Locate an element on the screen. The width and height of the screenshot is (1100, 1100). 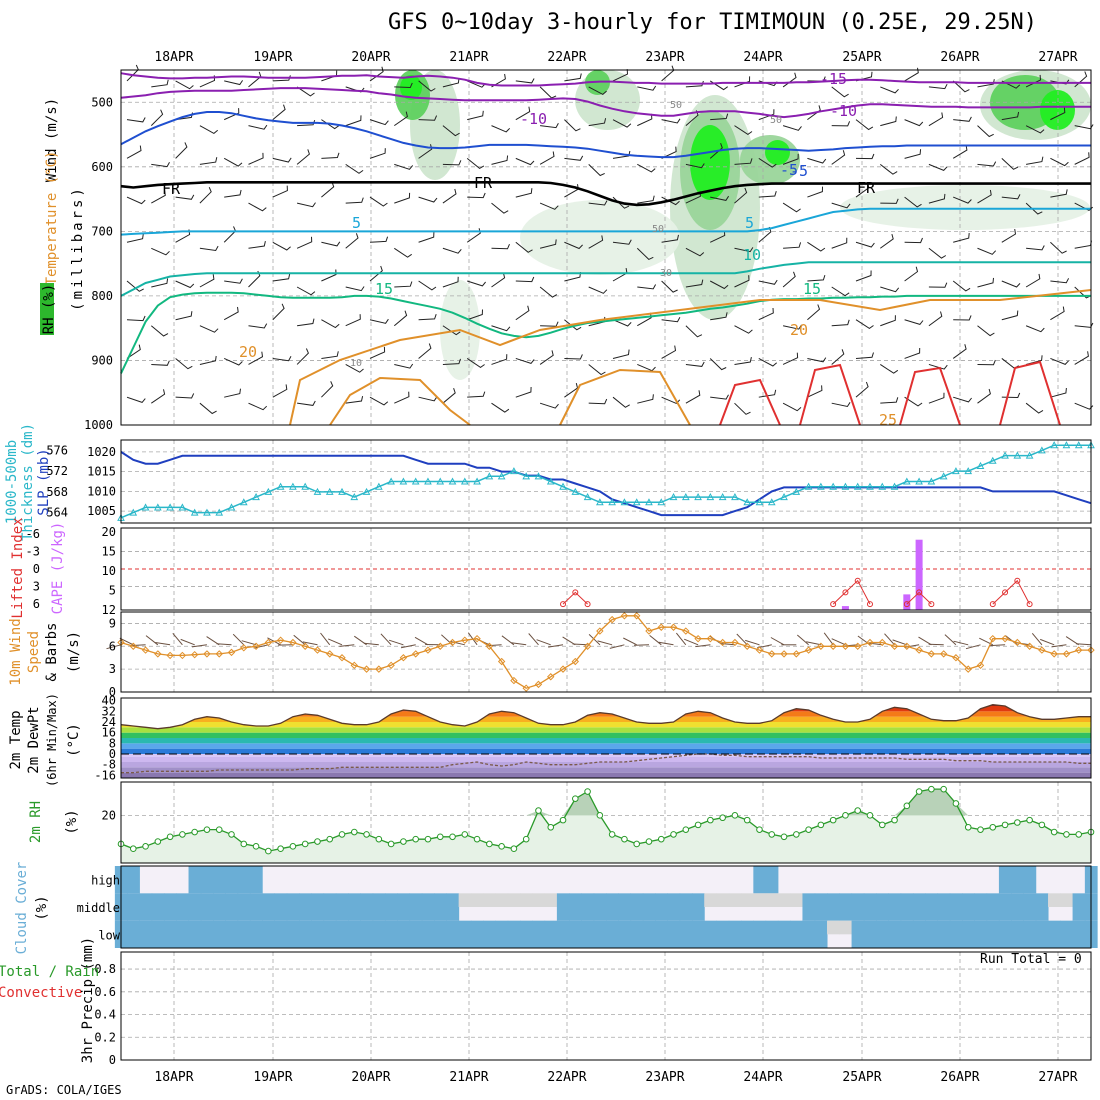
cloud-unit-label: (%) is located at coordinates (42, 907).